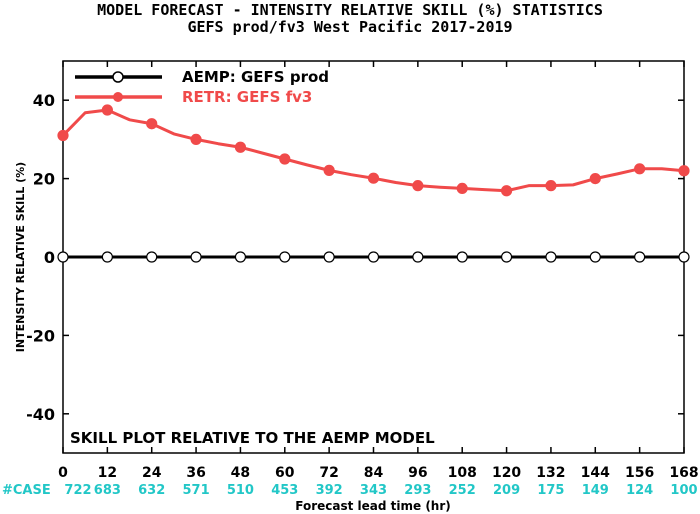 The width and height of the screenshot is (700, 514). What do you see at coordinates (202, 87) in the screenshot?
I see `legend: AEMP: GEFS prod RETR: GEFS fv3` at bounding box center [202, 87].